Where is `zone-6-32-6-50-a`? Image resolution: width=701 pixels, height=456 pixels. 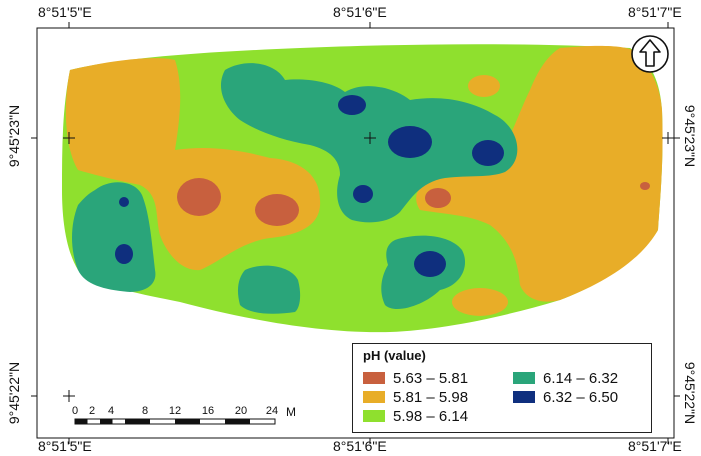
zone-6-32-6-50-a is located at coordinates (352, 105).